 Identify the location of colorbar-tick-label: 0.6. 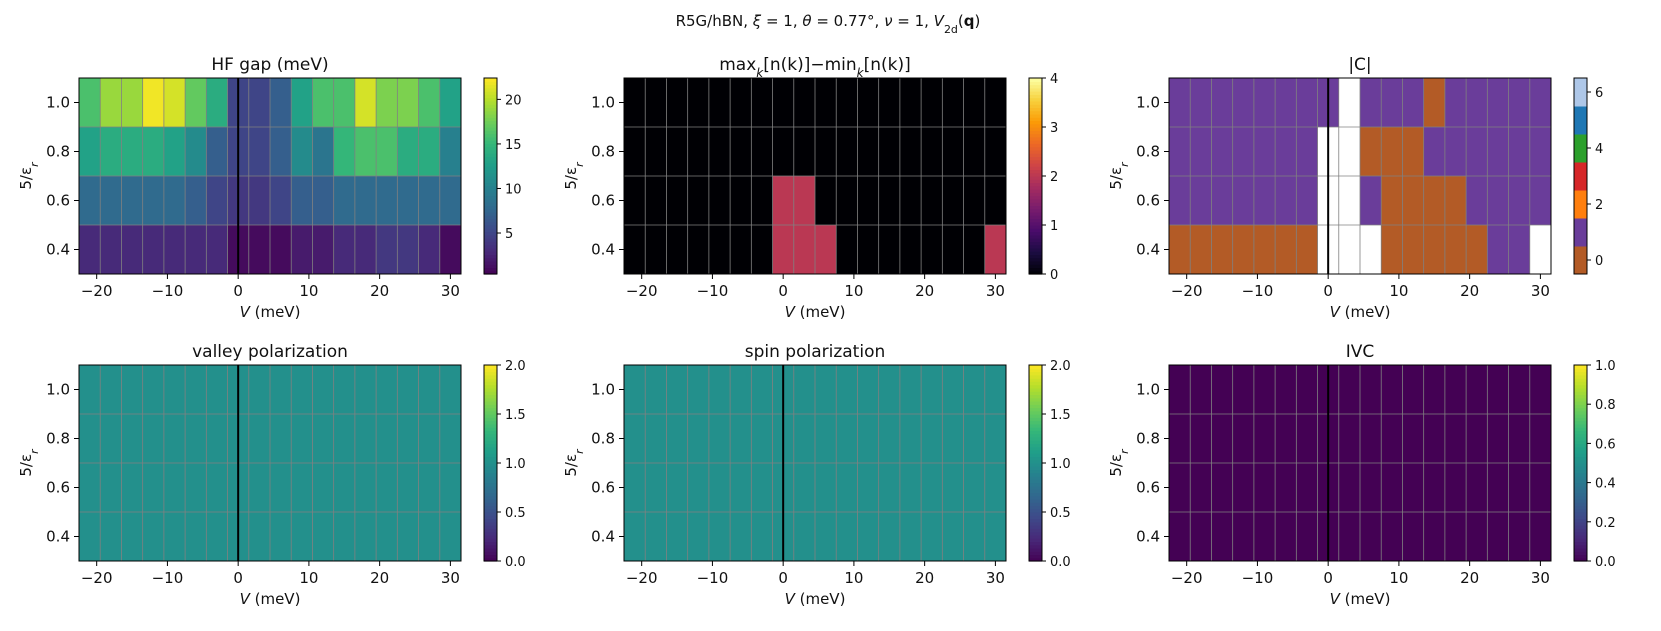
(1605, 444).